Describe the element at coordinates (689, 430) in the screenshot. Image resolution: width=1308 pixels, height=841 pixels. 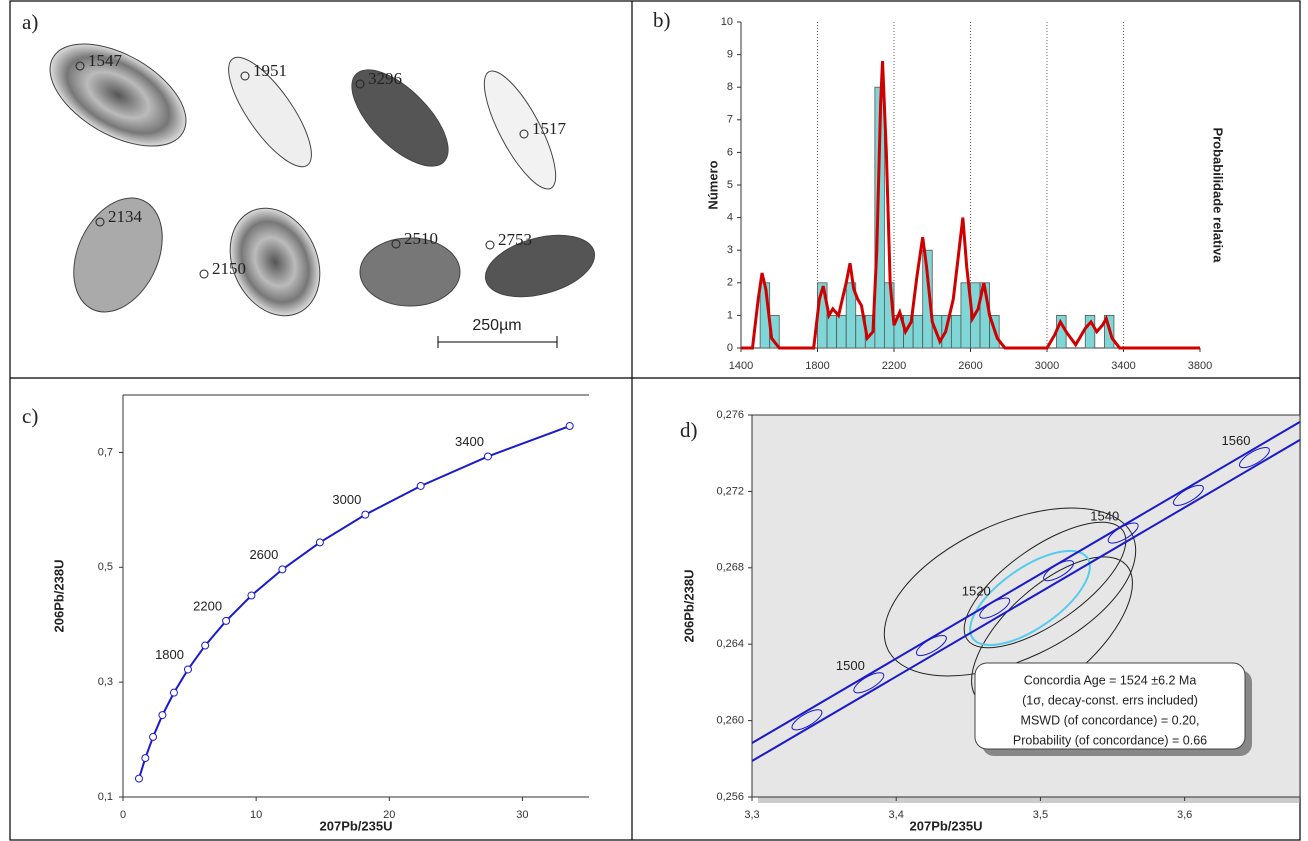
I see `panel-label: d)` at that location.